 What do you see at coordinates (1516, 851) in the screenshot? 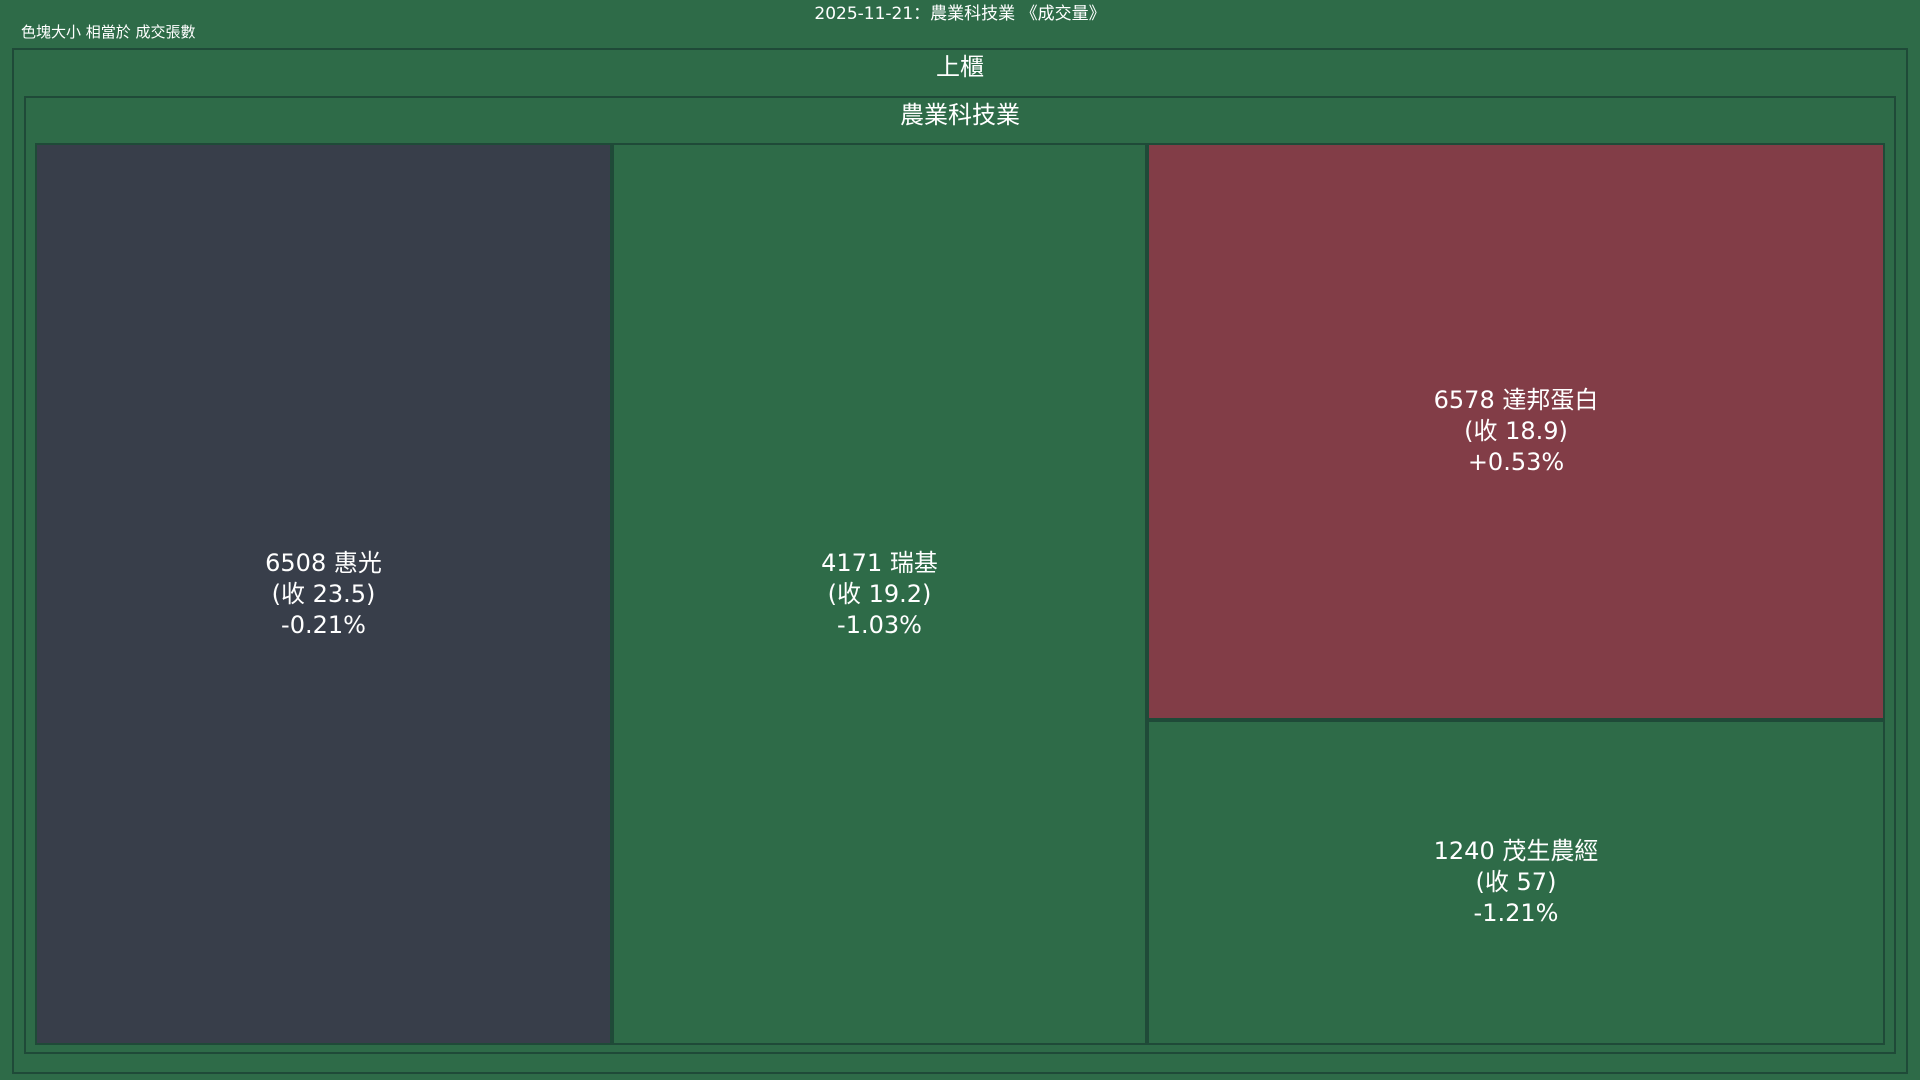
I see `stock-code-name: 1240 茂生農經` at bounding box center [1516, 851].